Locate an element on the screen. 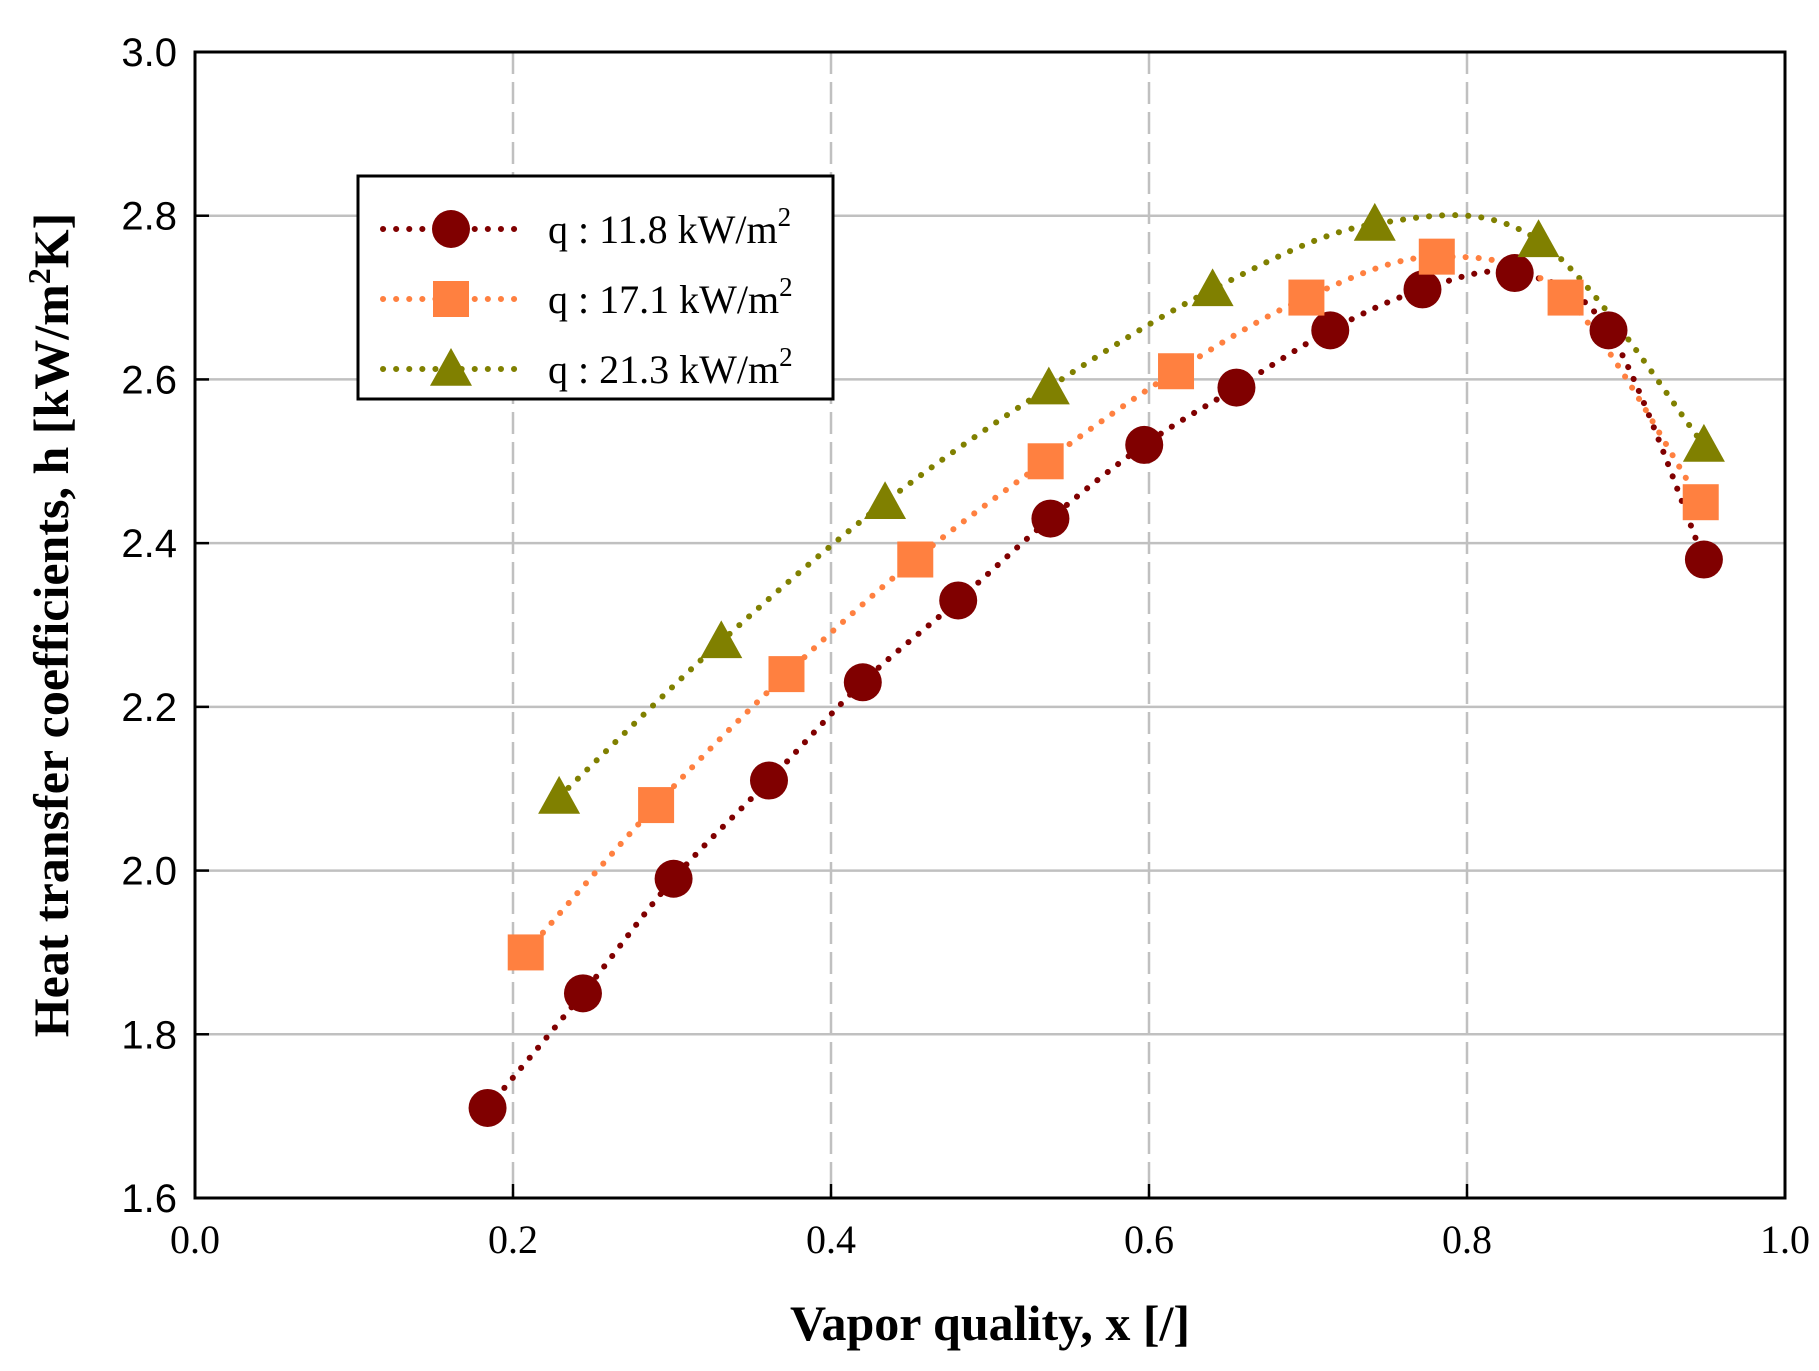 This screenshot has height=1371, width=1819. x-tick-label: 0.8 is located at coordinates (1467, 1239).